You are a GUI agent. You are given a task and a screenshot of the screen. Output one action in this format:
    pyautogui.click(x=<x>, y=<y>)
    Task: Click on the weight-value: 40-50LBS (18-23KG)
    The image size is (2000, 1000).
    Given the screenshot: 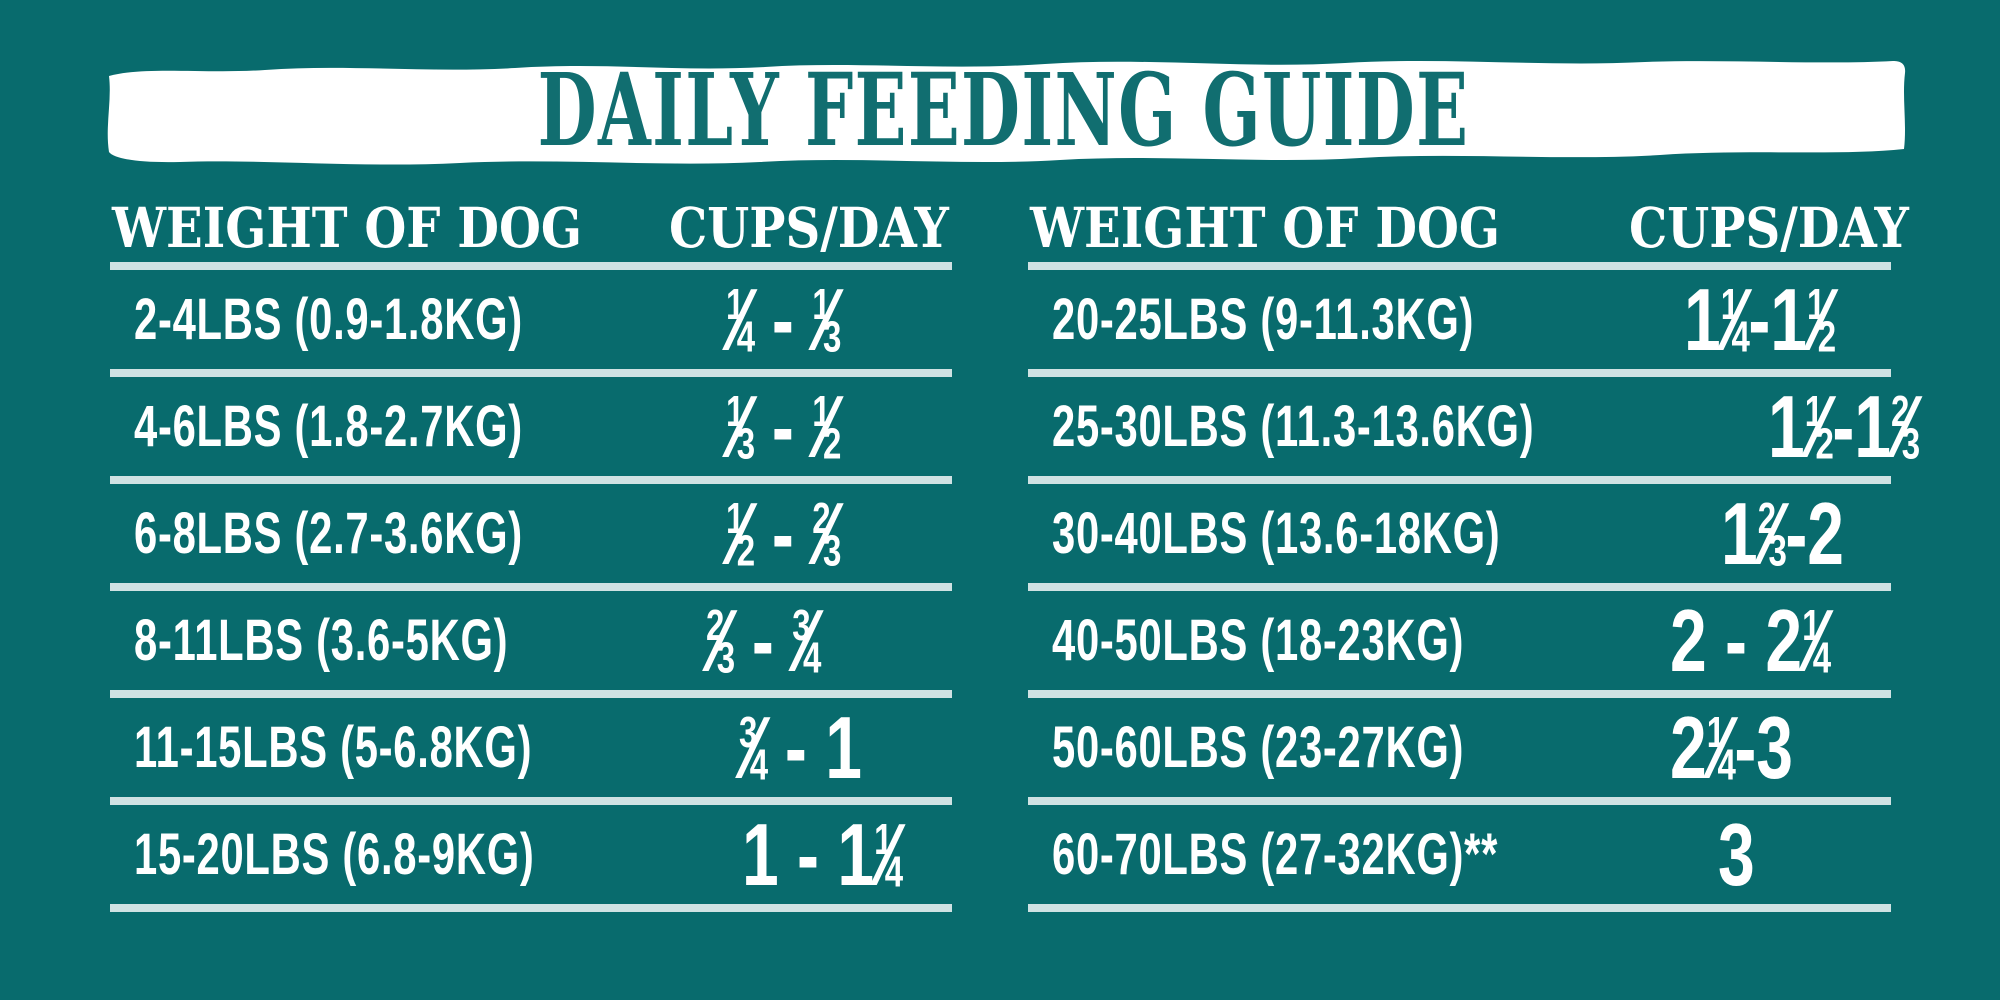 What is the action you would take?
    pyautogui.click(x=1258, y=640)
    